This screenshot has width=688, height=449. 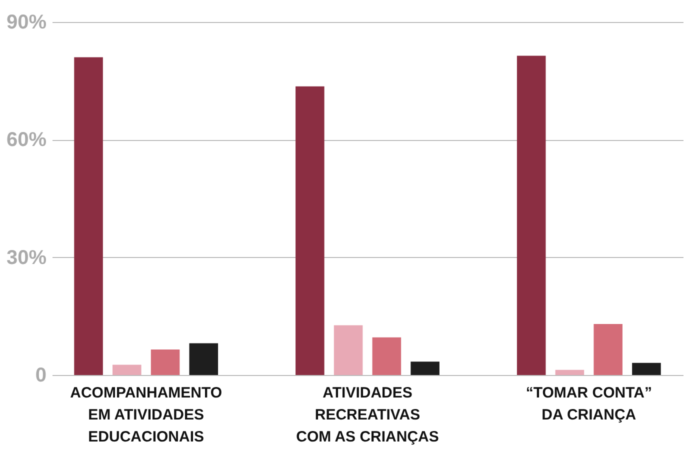 What do you see at coordinates (26, 257) in the screenshot?
I see `y-tick-label: 30%` at bounding box center [26, 257].